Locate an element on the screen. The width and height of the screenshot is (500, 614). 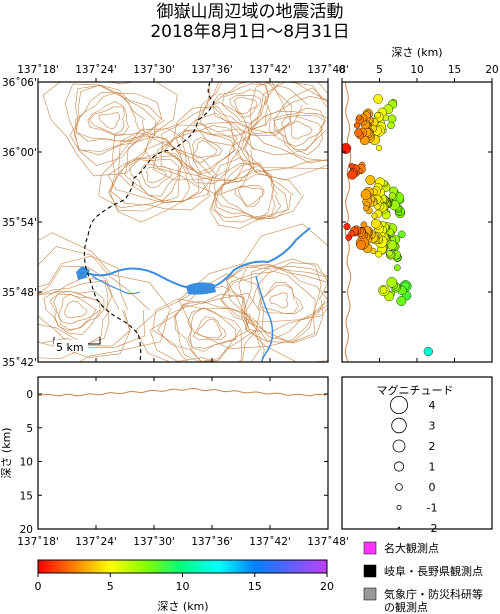
cross-section-background is located at coordinates (183, 453).